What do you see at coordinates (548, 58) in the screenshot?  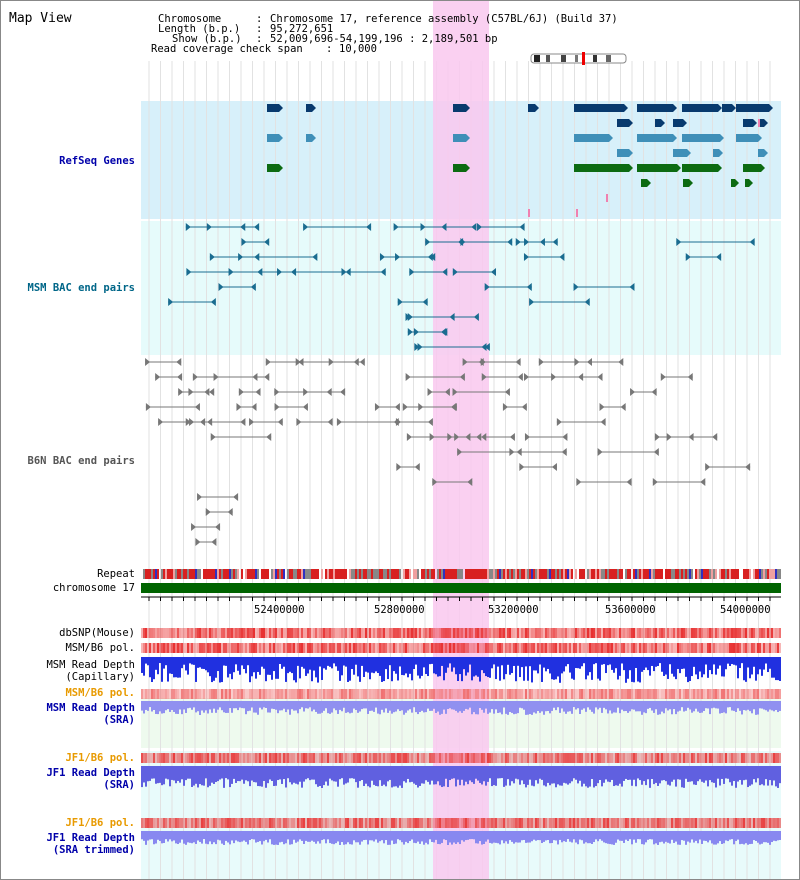 I see `ideogram-band` at bounding box center [548, 58].